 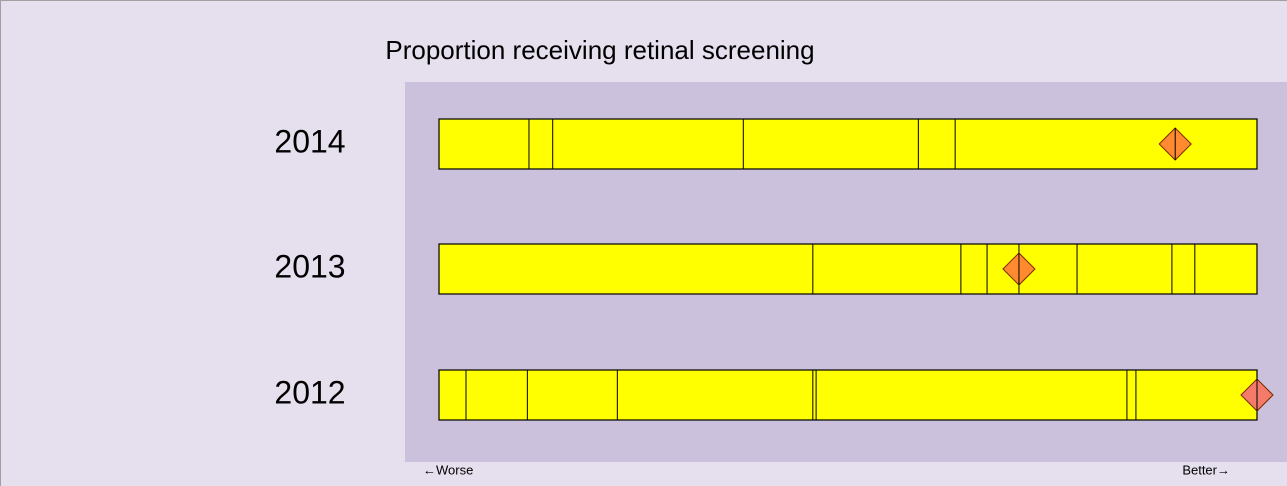 I want to click on better-label: Better→, so click(x=1206, y=469).